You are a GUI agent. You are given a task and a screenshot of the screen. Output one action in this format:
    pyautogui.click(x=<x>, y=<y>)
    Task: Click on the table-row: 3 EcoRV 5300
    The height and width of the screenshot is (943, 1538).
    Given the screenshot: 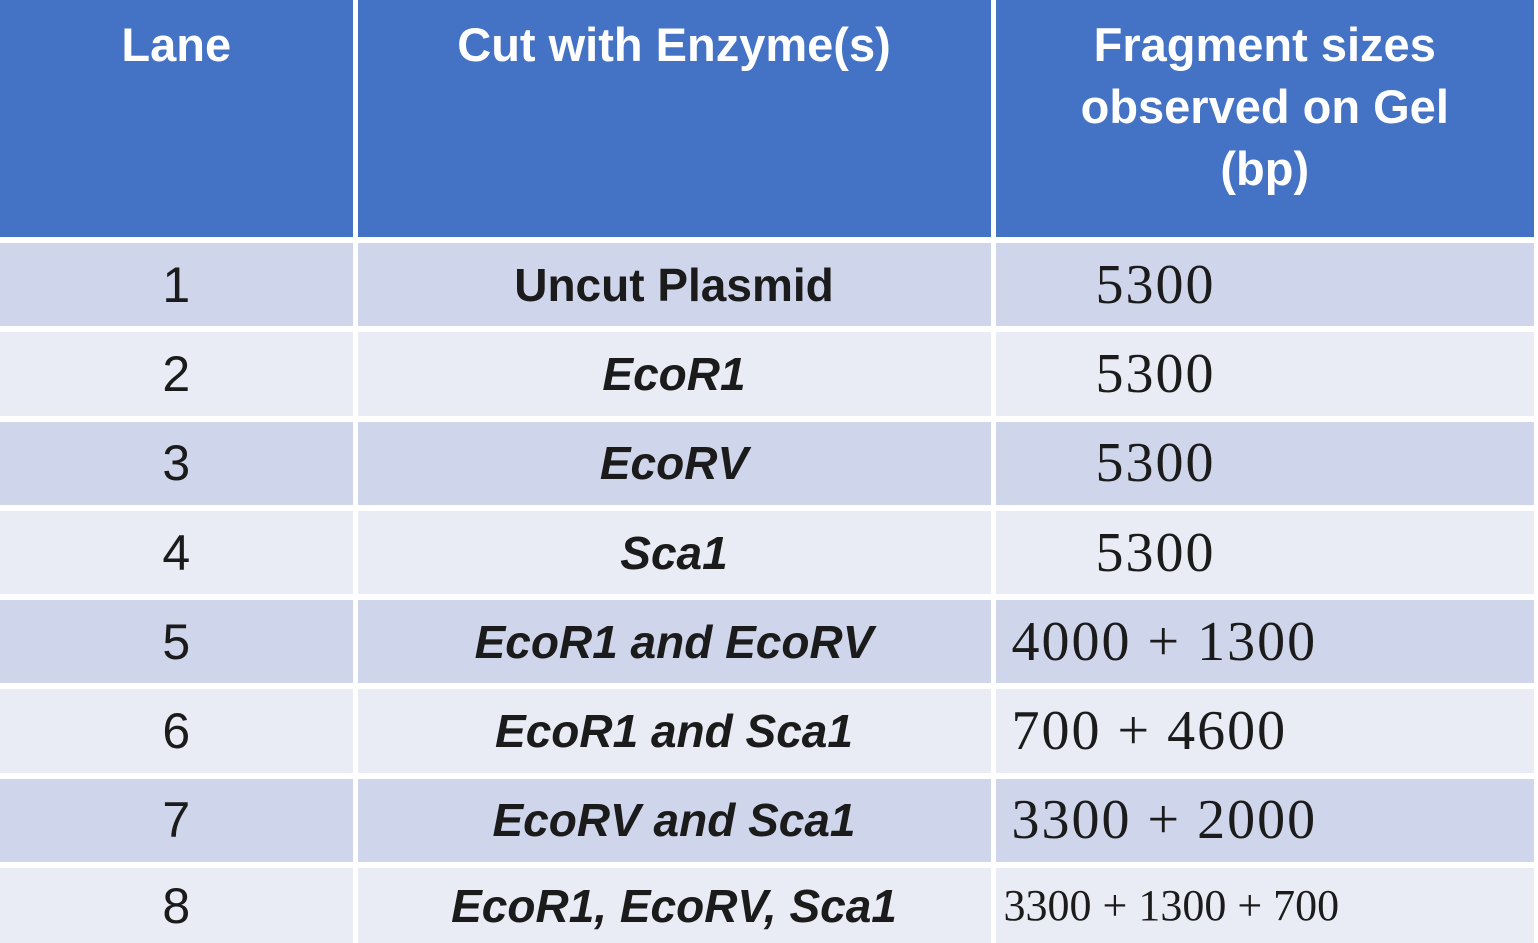 What is the action you would take?
    pyautogui.click(x=769, y=464)
    